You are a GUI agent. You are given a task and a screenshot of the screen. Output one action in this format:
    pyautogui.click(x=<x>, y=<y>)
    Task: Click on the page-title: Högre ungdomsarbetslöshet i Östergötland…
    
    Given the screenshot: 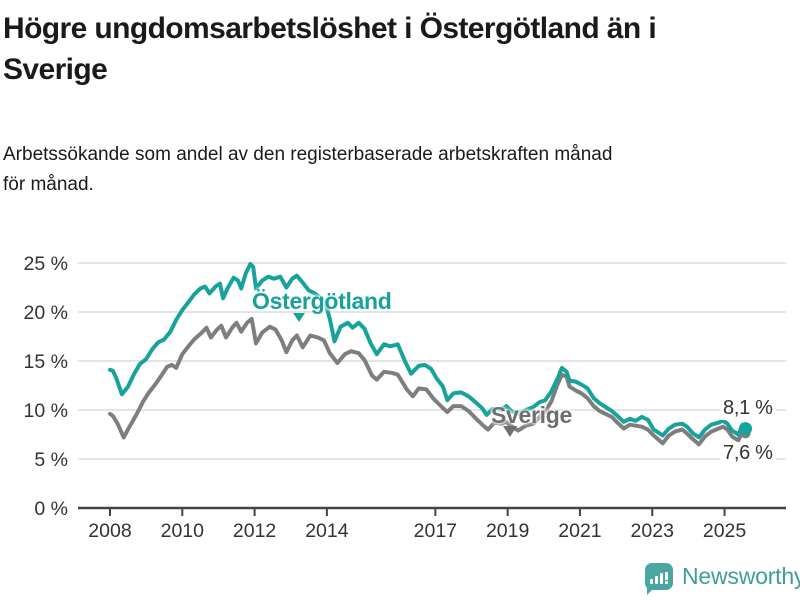 What is the action you would take?
    pyautogui.click(x=400, y=49)
    